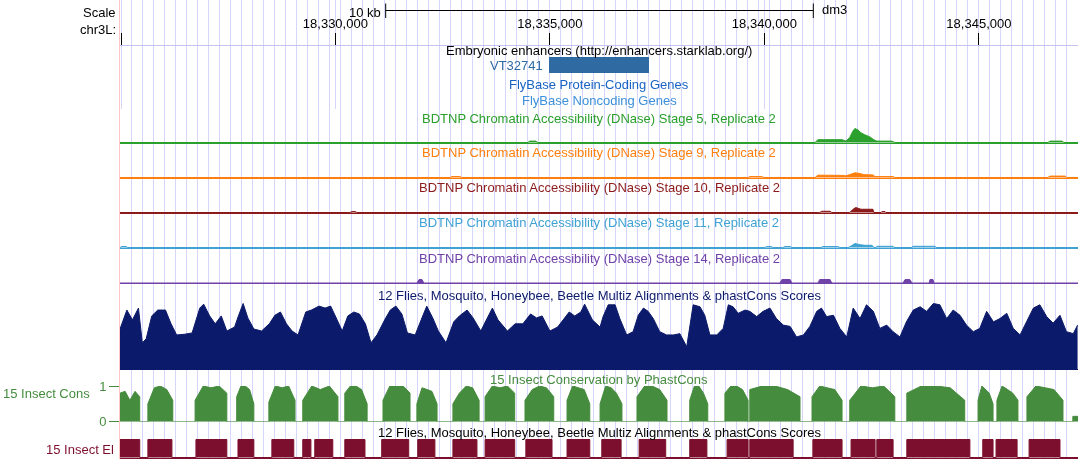 The width and height of the screenshot is (1078, 459). Describe the element at coordinates (600, 187) in the screenshot. I see `chart-title: BDTNP Chromatin Accessibility (DNase) Stage 10, Replicate 2` at that location.